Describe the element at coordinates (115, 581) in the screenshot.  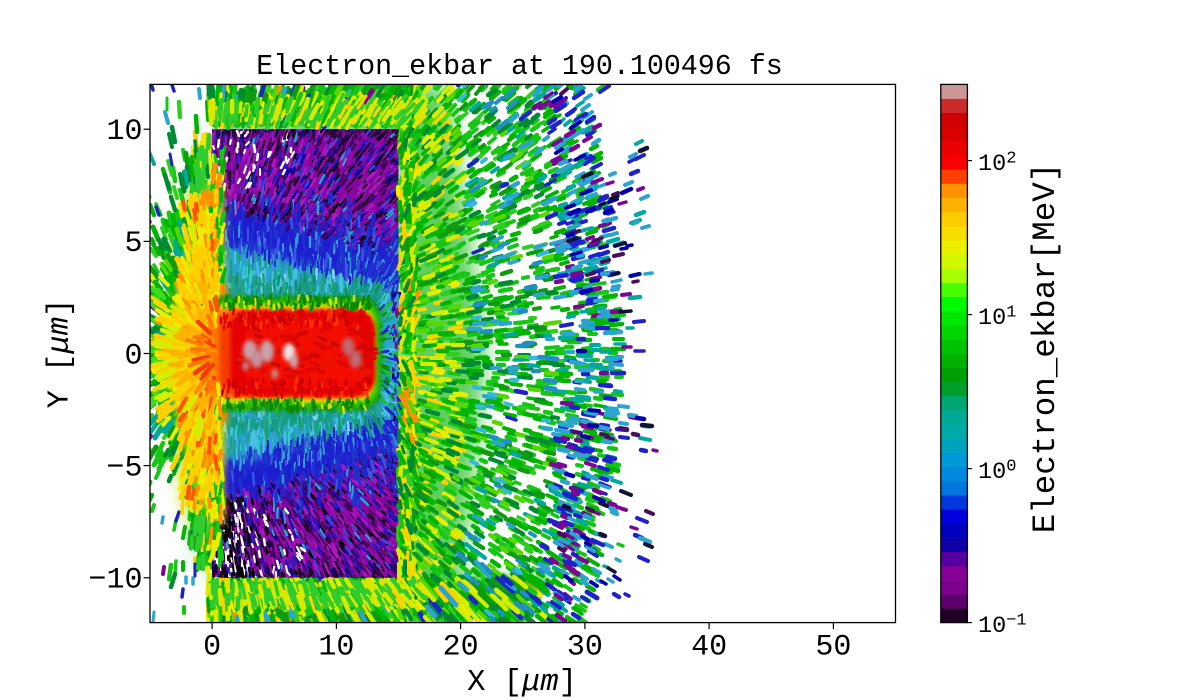
I see `svg-text: −10` at that location.